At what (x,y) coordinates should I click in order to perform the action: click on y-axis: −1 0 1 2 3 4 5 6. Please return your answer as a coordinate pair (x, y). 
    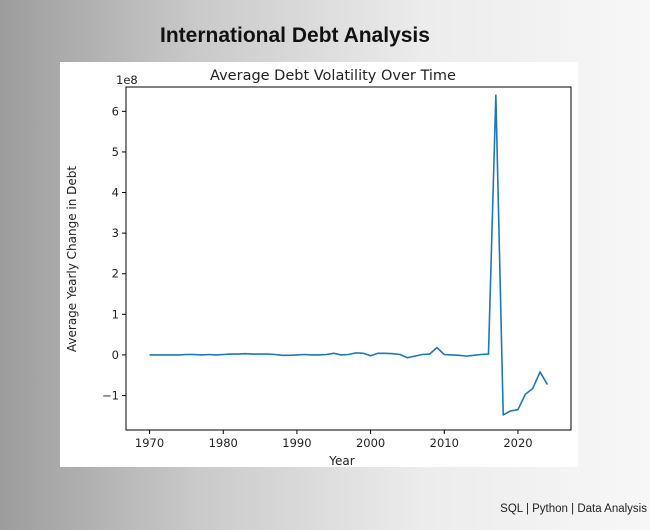
    Looking at the image, I should click on (114, 253).